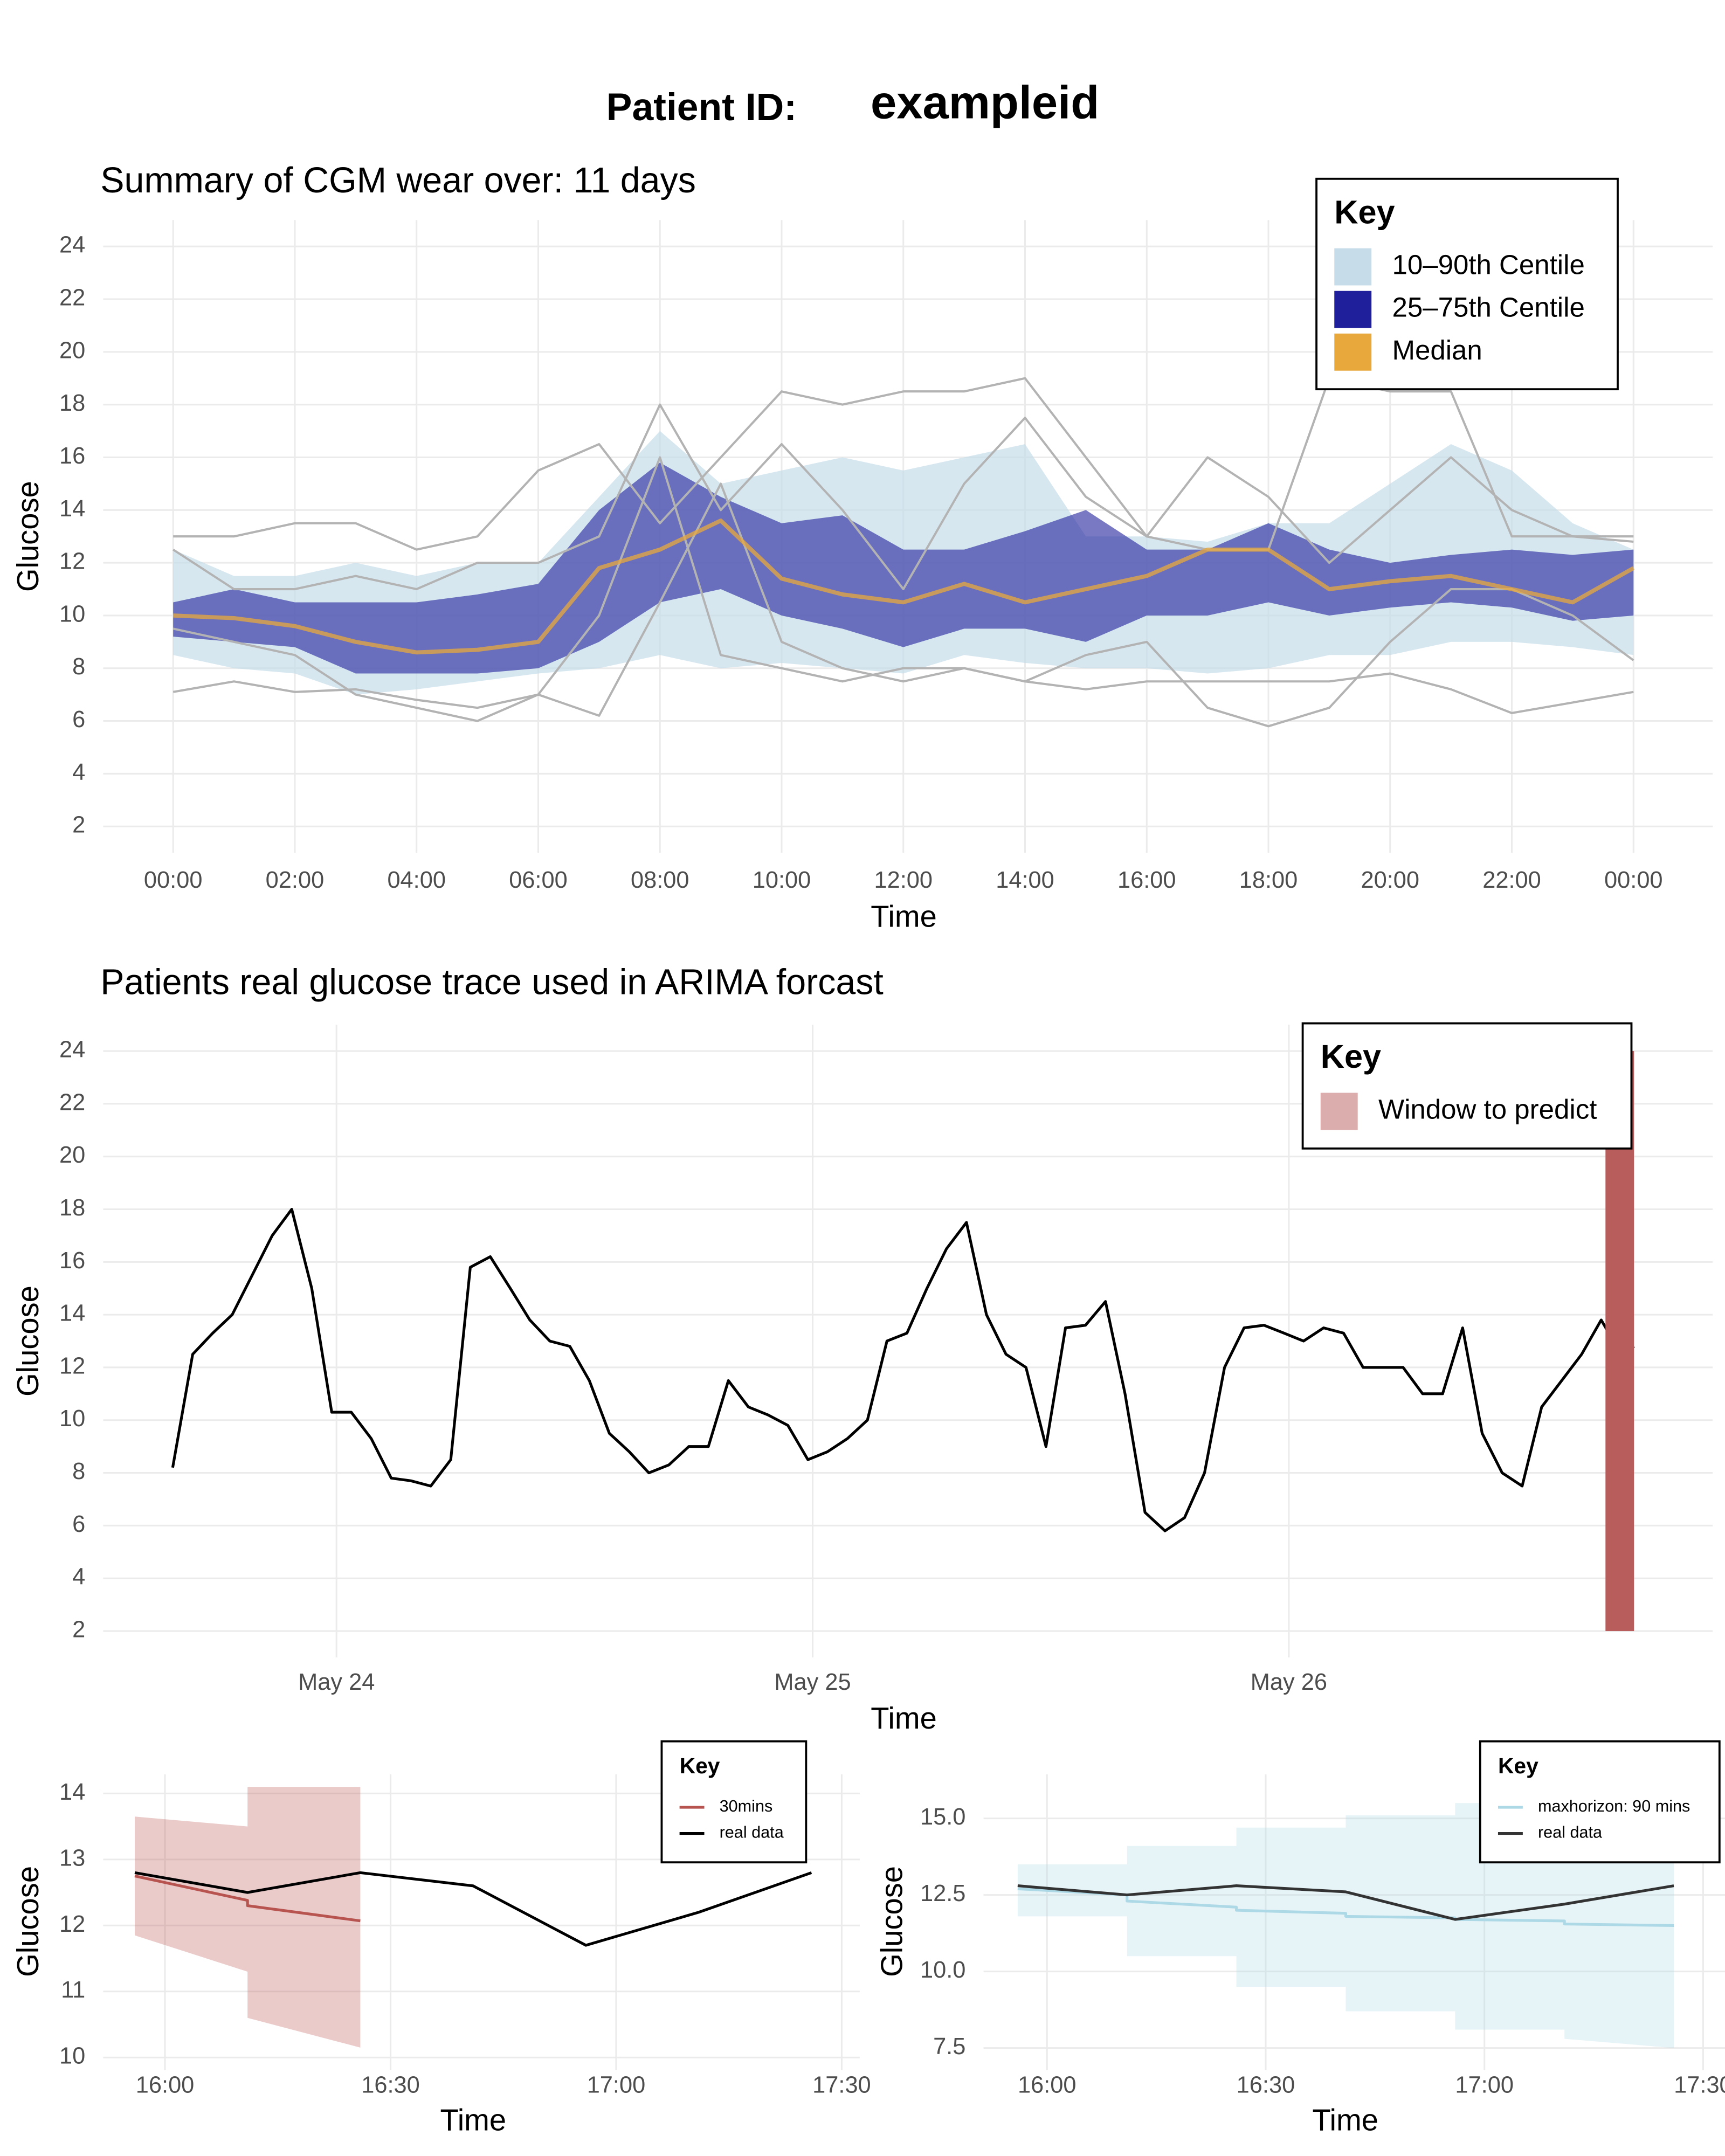 The image size is (1725, 2156). What do you see at coordinates (812, 1682) in the screenshot?
I see `x-tick-label: May 25` at bounding box center [812, 1682].